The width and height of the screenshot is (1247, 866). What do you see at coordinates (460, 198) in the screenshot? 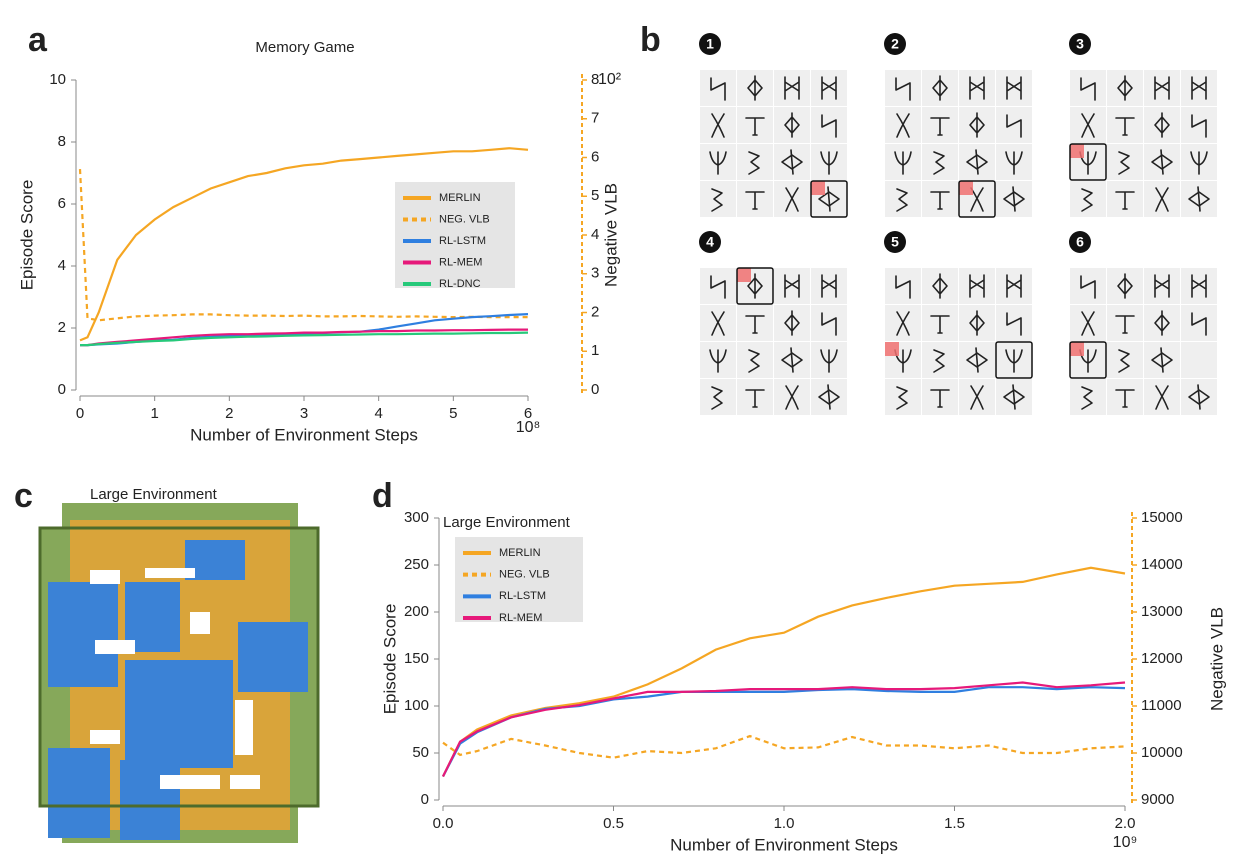
I see `legend-label: MERLIN` at bounding box center [460, 198].